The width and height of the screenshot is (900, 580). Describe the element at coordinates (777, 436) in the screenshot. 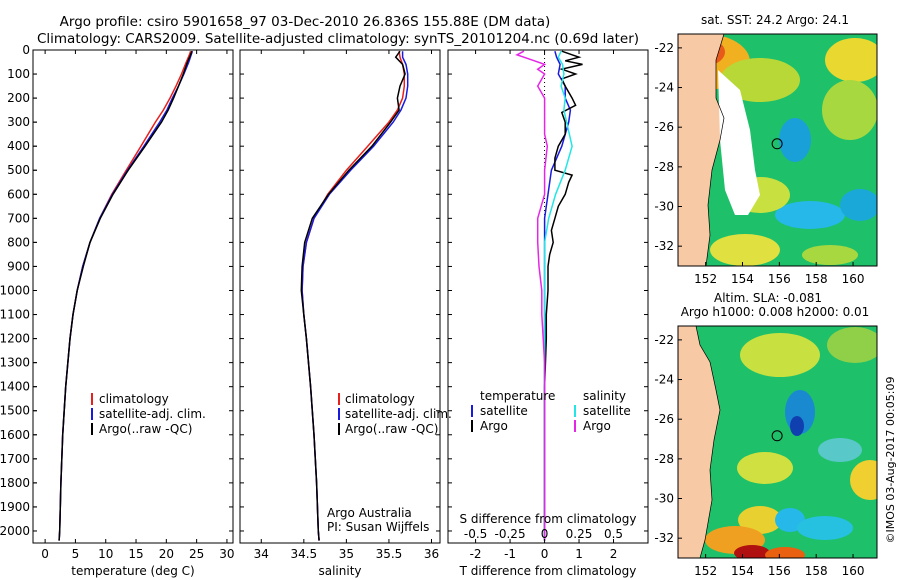

I see `sla-profile-location-marker` at that location.